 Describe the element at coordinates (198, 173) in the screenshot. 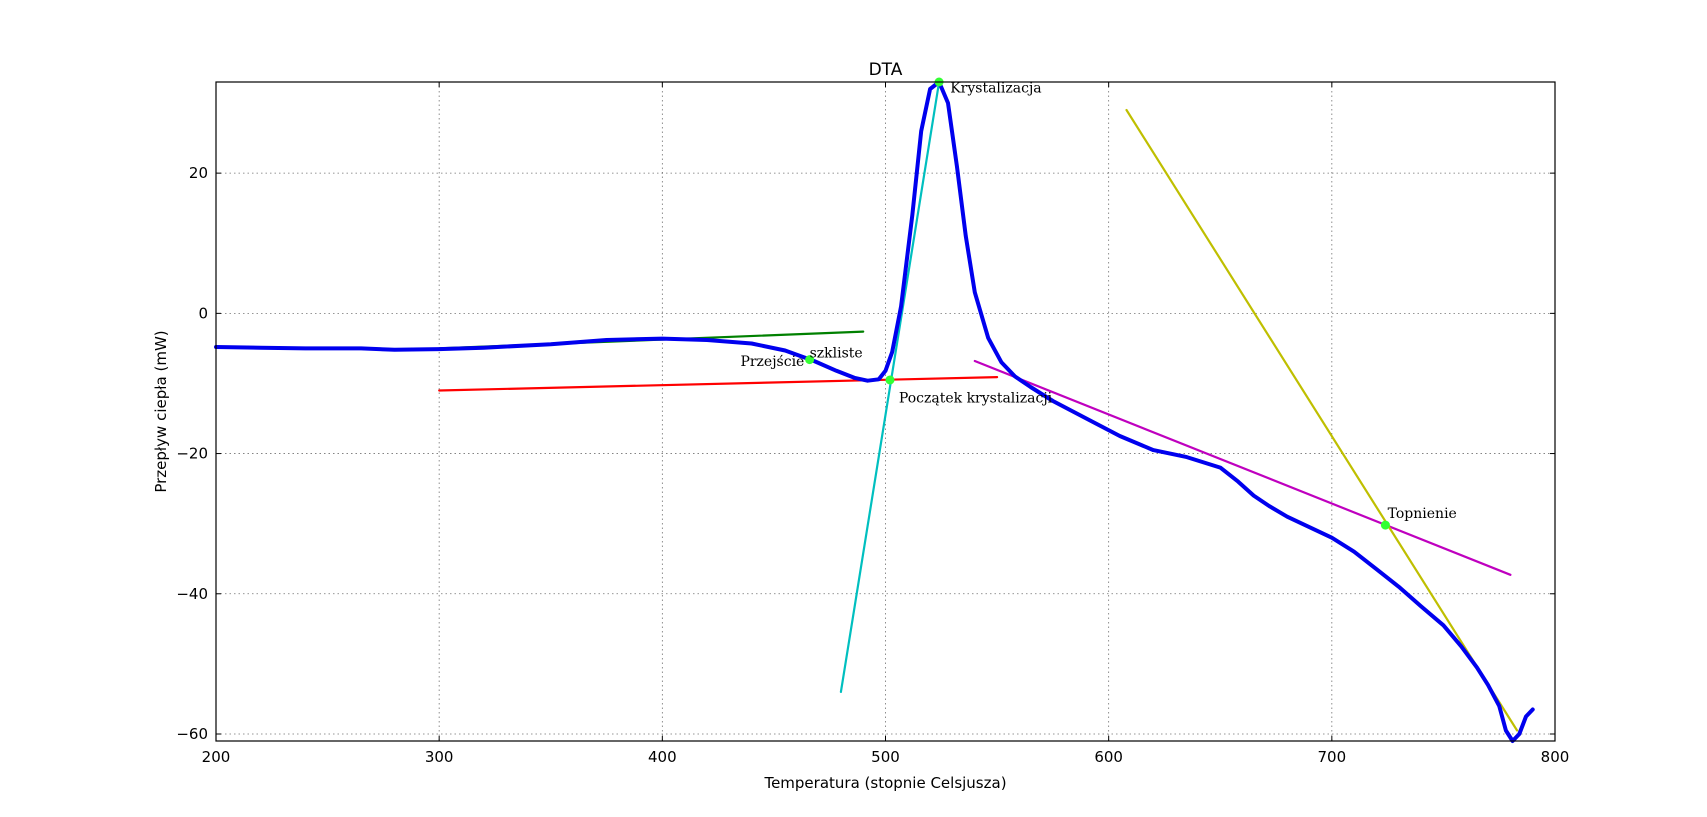

I see `y-tick-label: 20` at that location.